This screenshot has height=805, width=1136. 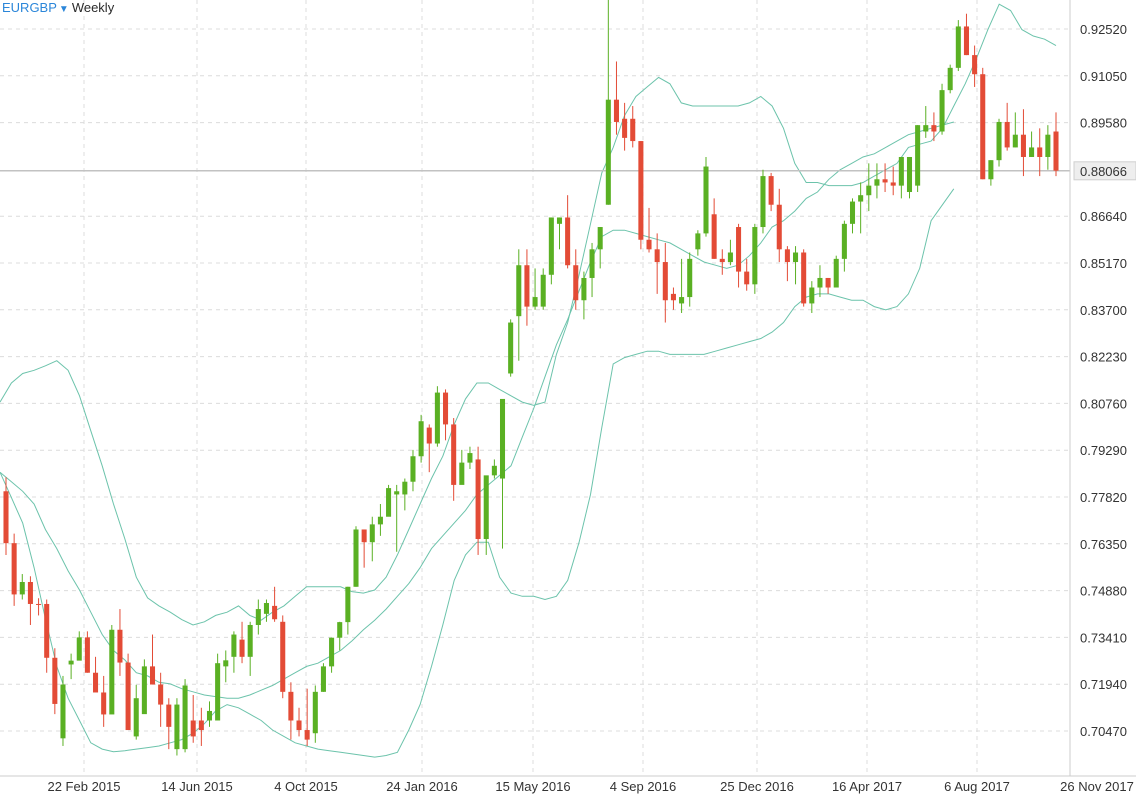 I want to click on timeframe-label: Weekly, so click(x=93, y=7).